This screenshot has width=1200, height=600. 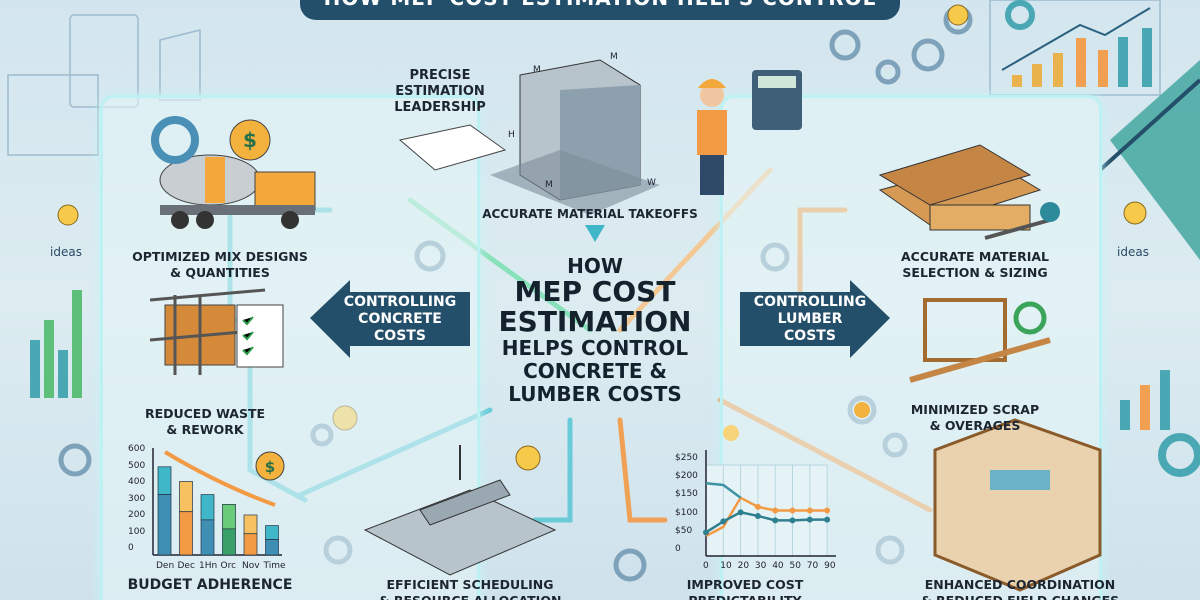 What do you see at coordinates (575, 137) in the screenshot?
I see `building-isometric-icon` at bounding box center [575, 137].